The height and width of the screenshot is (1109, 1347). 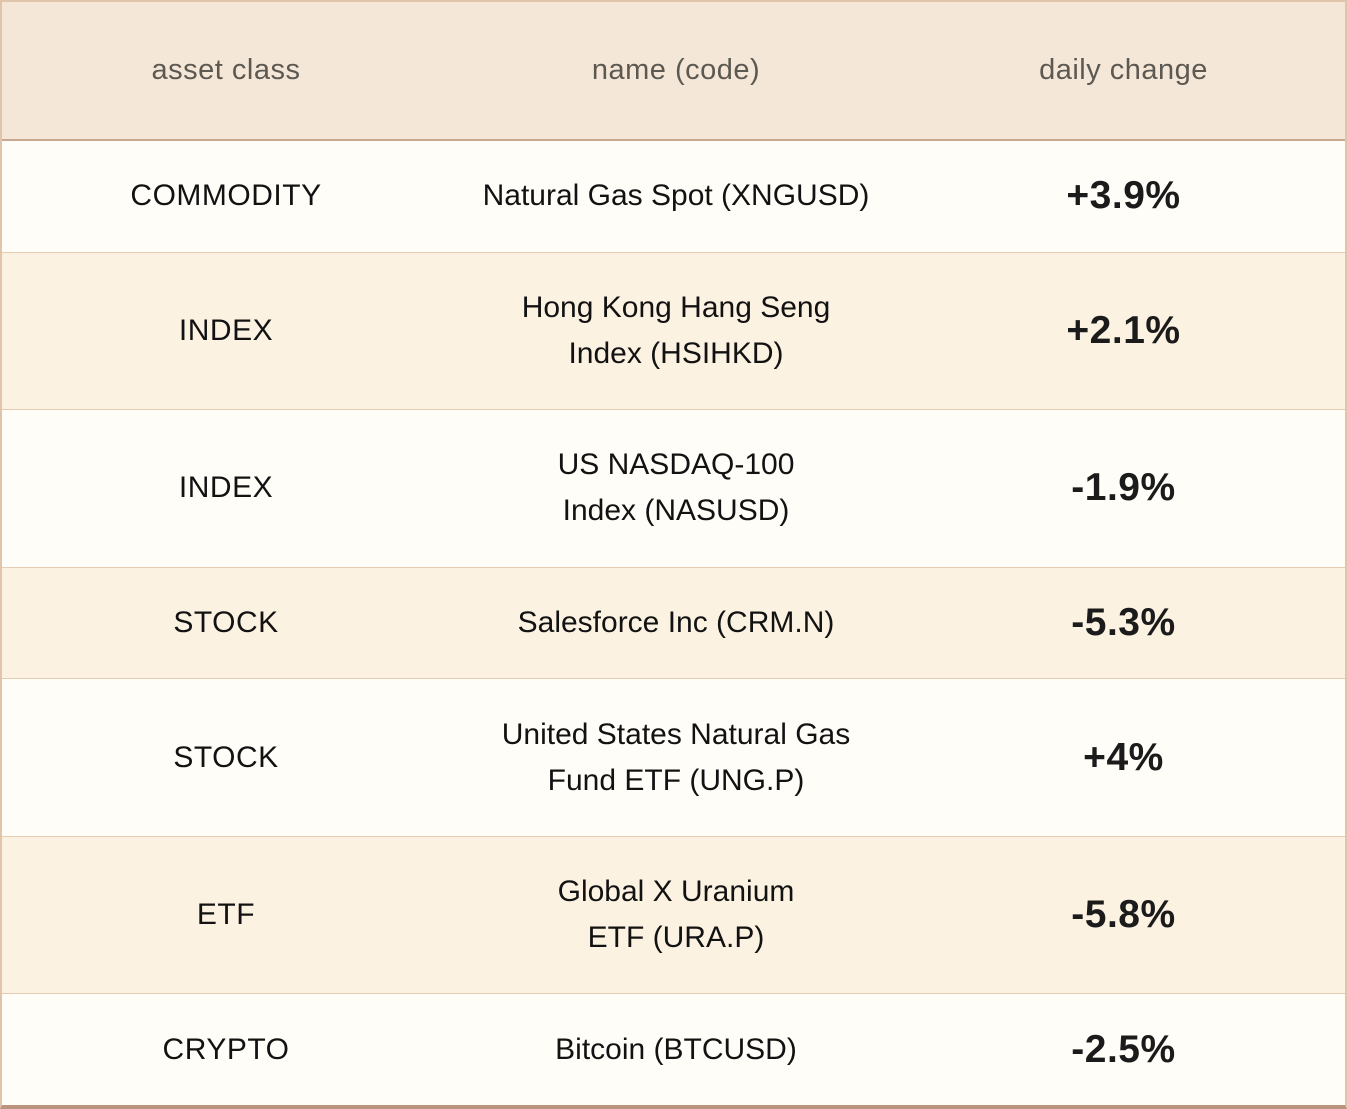 I want to click on daily-change-cell: -2.5%, so click(x=1123, y=1049).